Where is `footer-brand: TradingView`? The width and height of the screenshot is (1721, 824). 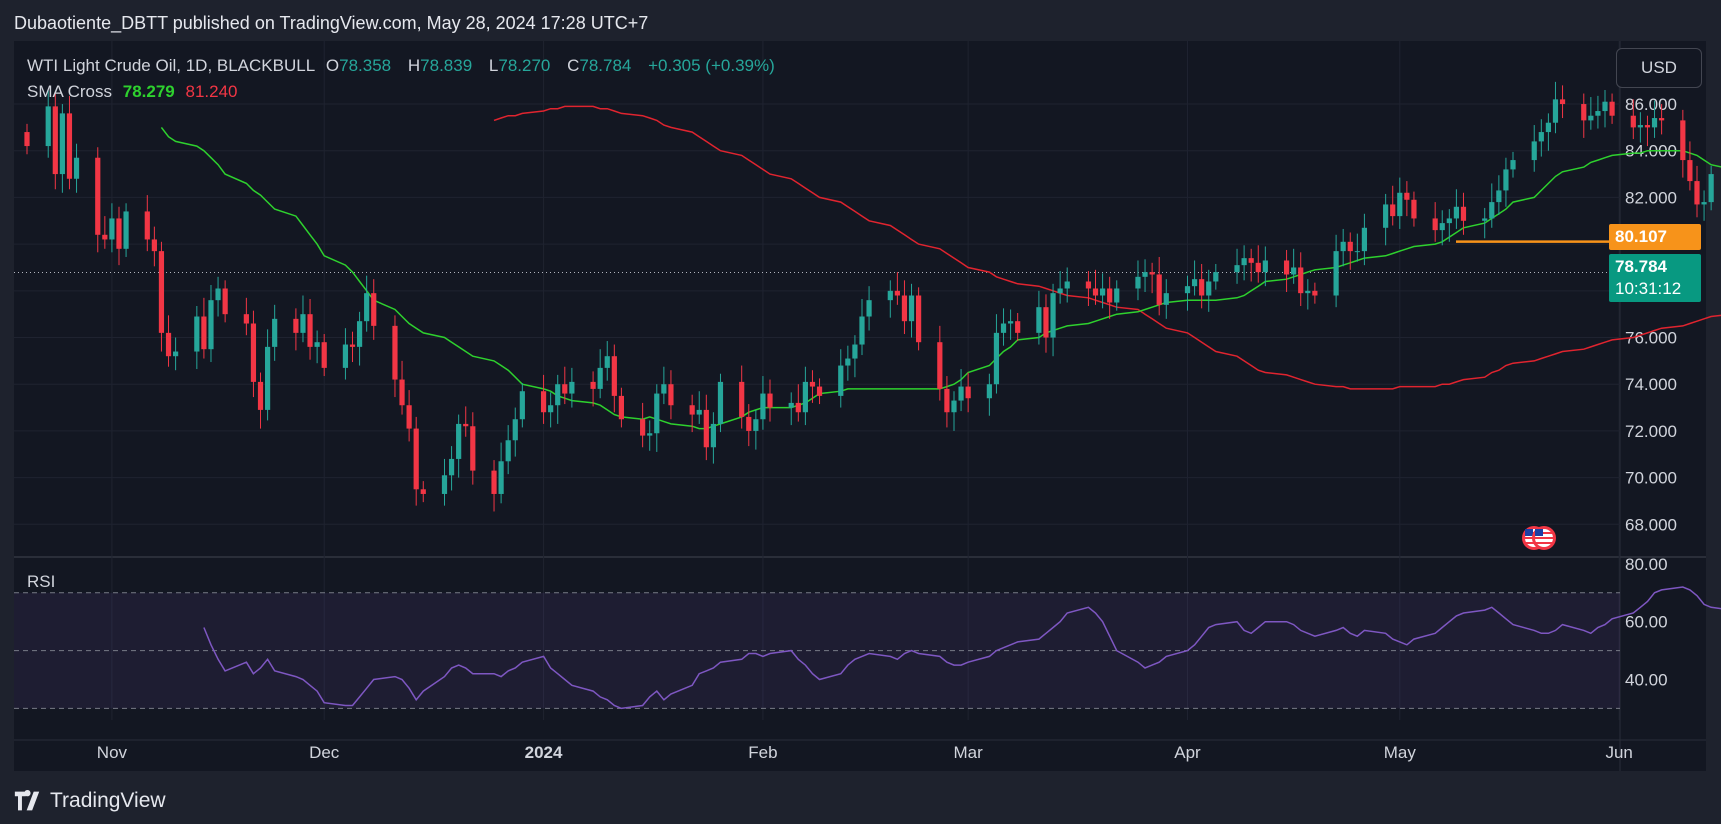 footer-brand: TradingView is located at coordinates (90, 801).